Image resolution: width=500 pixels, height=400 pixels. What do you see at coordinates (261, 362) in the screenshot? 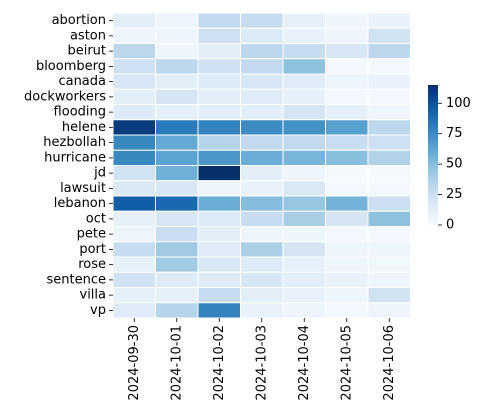
I see `x-tick-label-2024-10-03: 2024-10-03` at bounding box center [261, 362].